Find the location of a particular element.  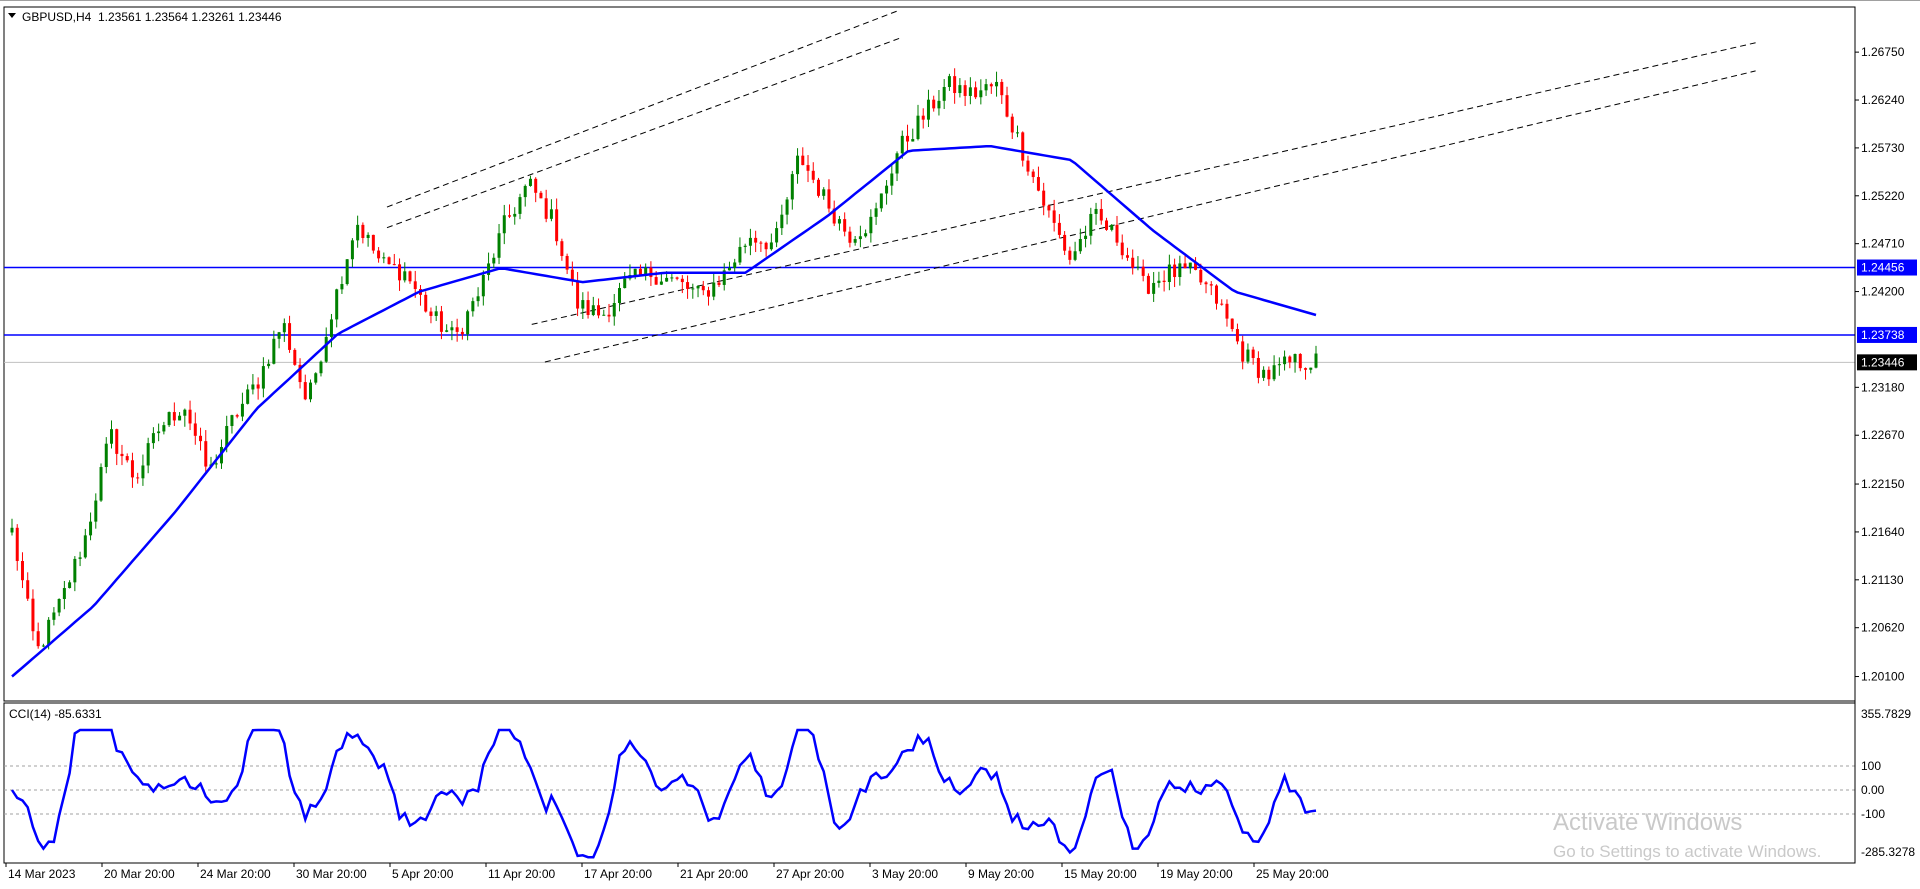

time-label: 5 Apr 20:00 is located at coordinates (423, 874).